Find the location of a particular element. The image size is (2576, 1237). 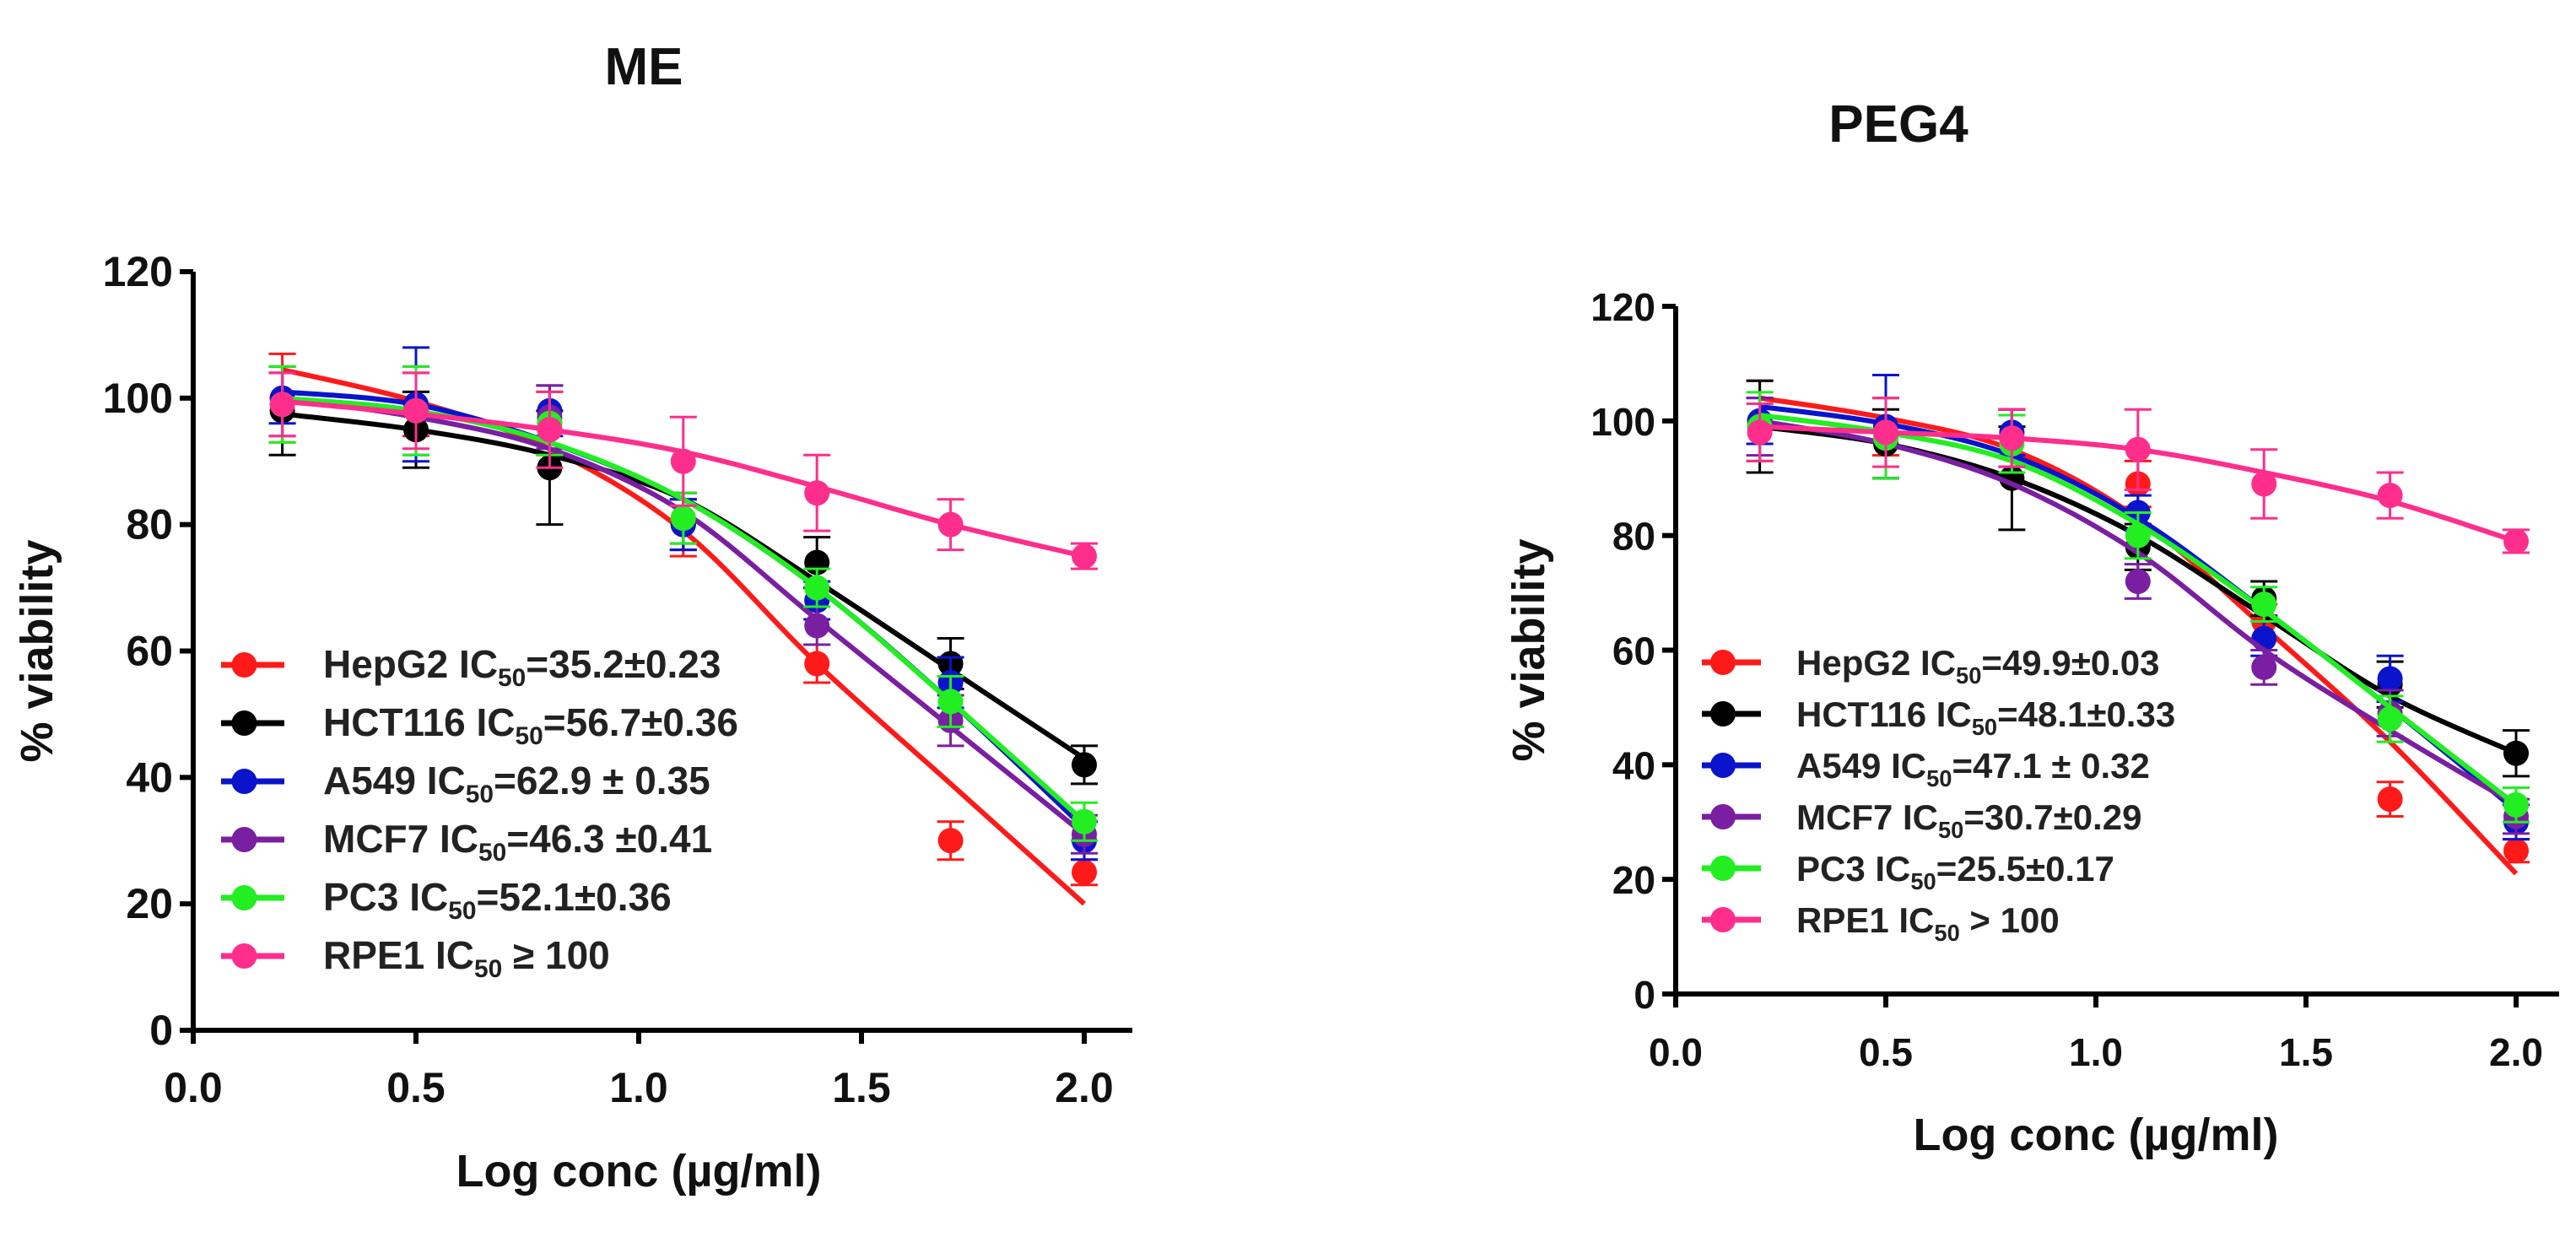

legend-label: MCF7 IC50=30.7±0.29 is located at coordinates (1968, 820).